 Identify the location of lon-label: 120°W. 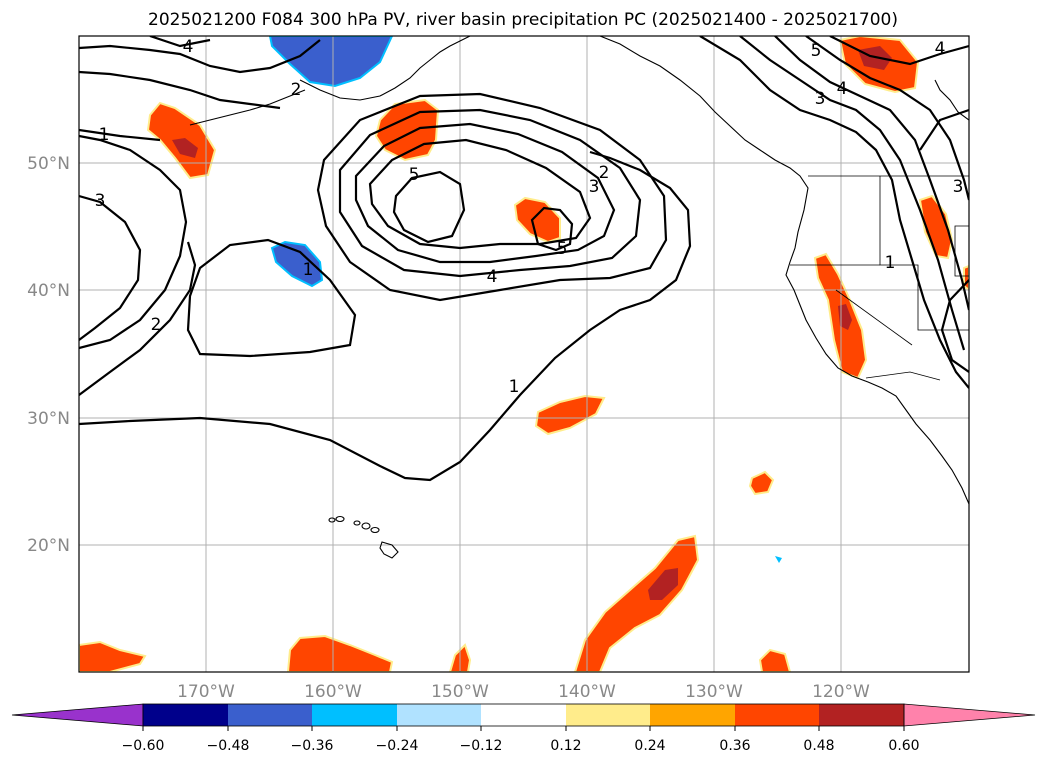
(841, 692).